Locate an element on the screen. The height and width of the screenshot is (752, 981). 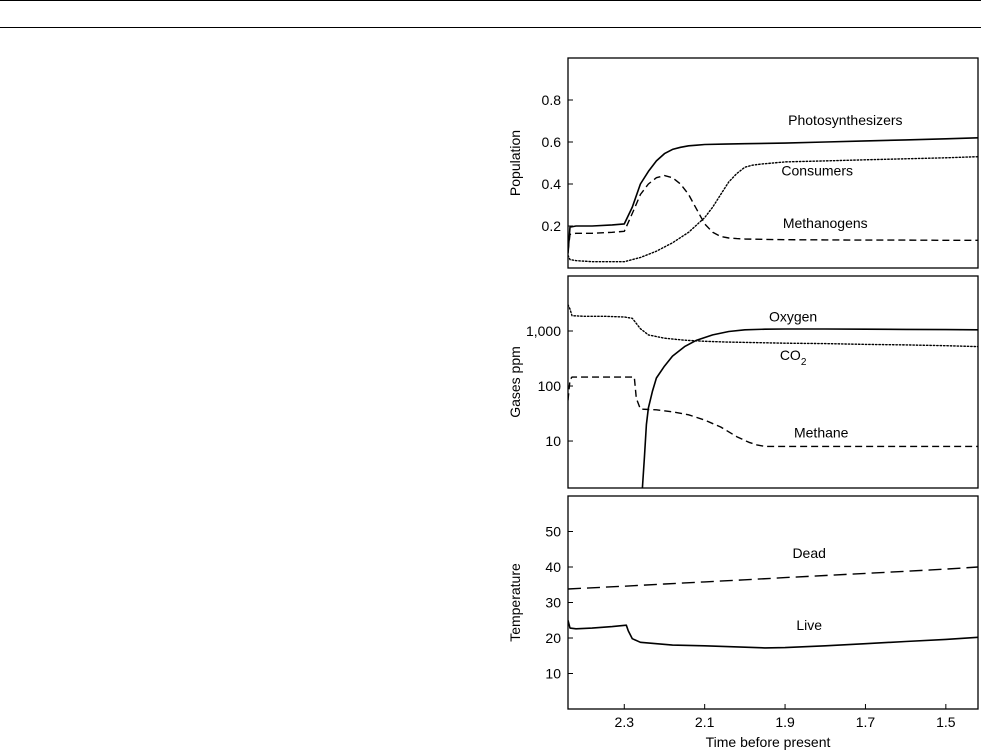
temperature-ytick-label: 50 is located at coordinates (553, 532).